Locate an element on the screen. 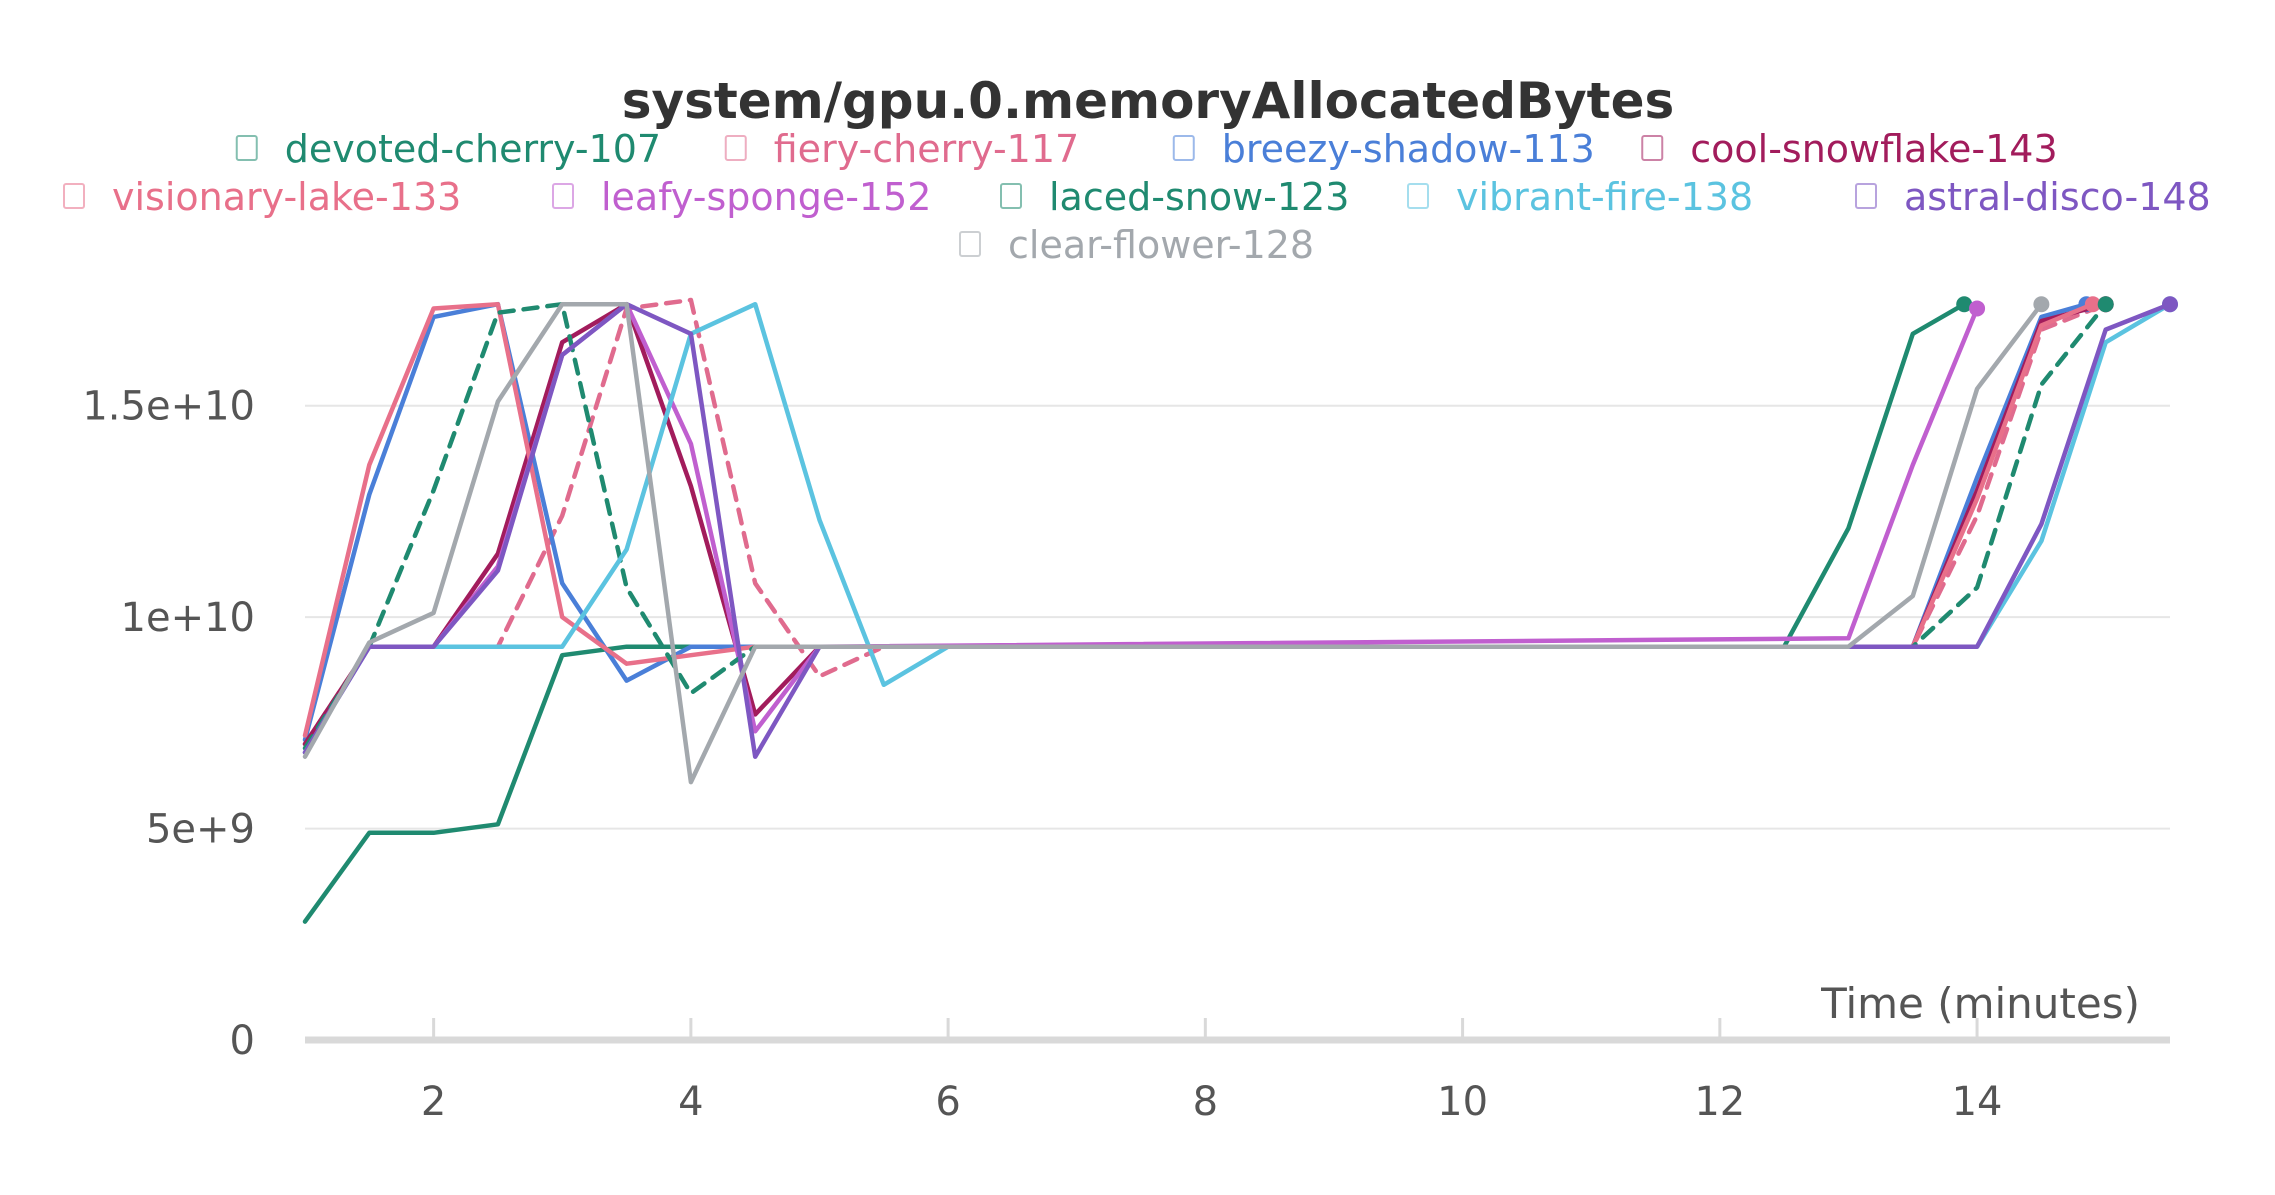 The height and width of the screenshot is (1195, 2275). legend-item-laced-snow-123: laced-snow-123 is located at coordinates (1174, 197).